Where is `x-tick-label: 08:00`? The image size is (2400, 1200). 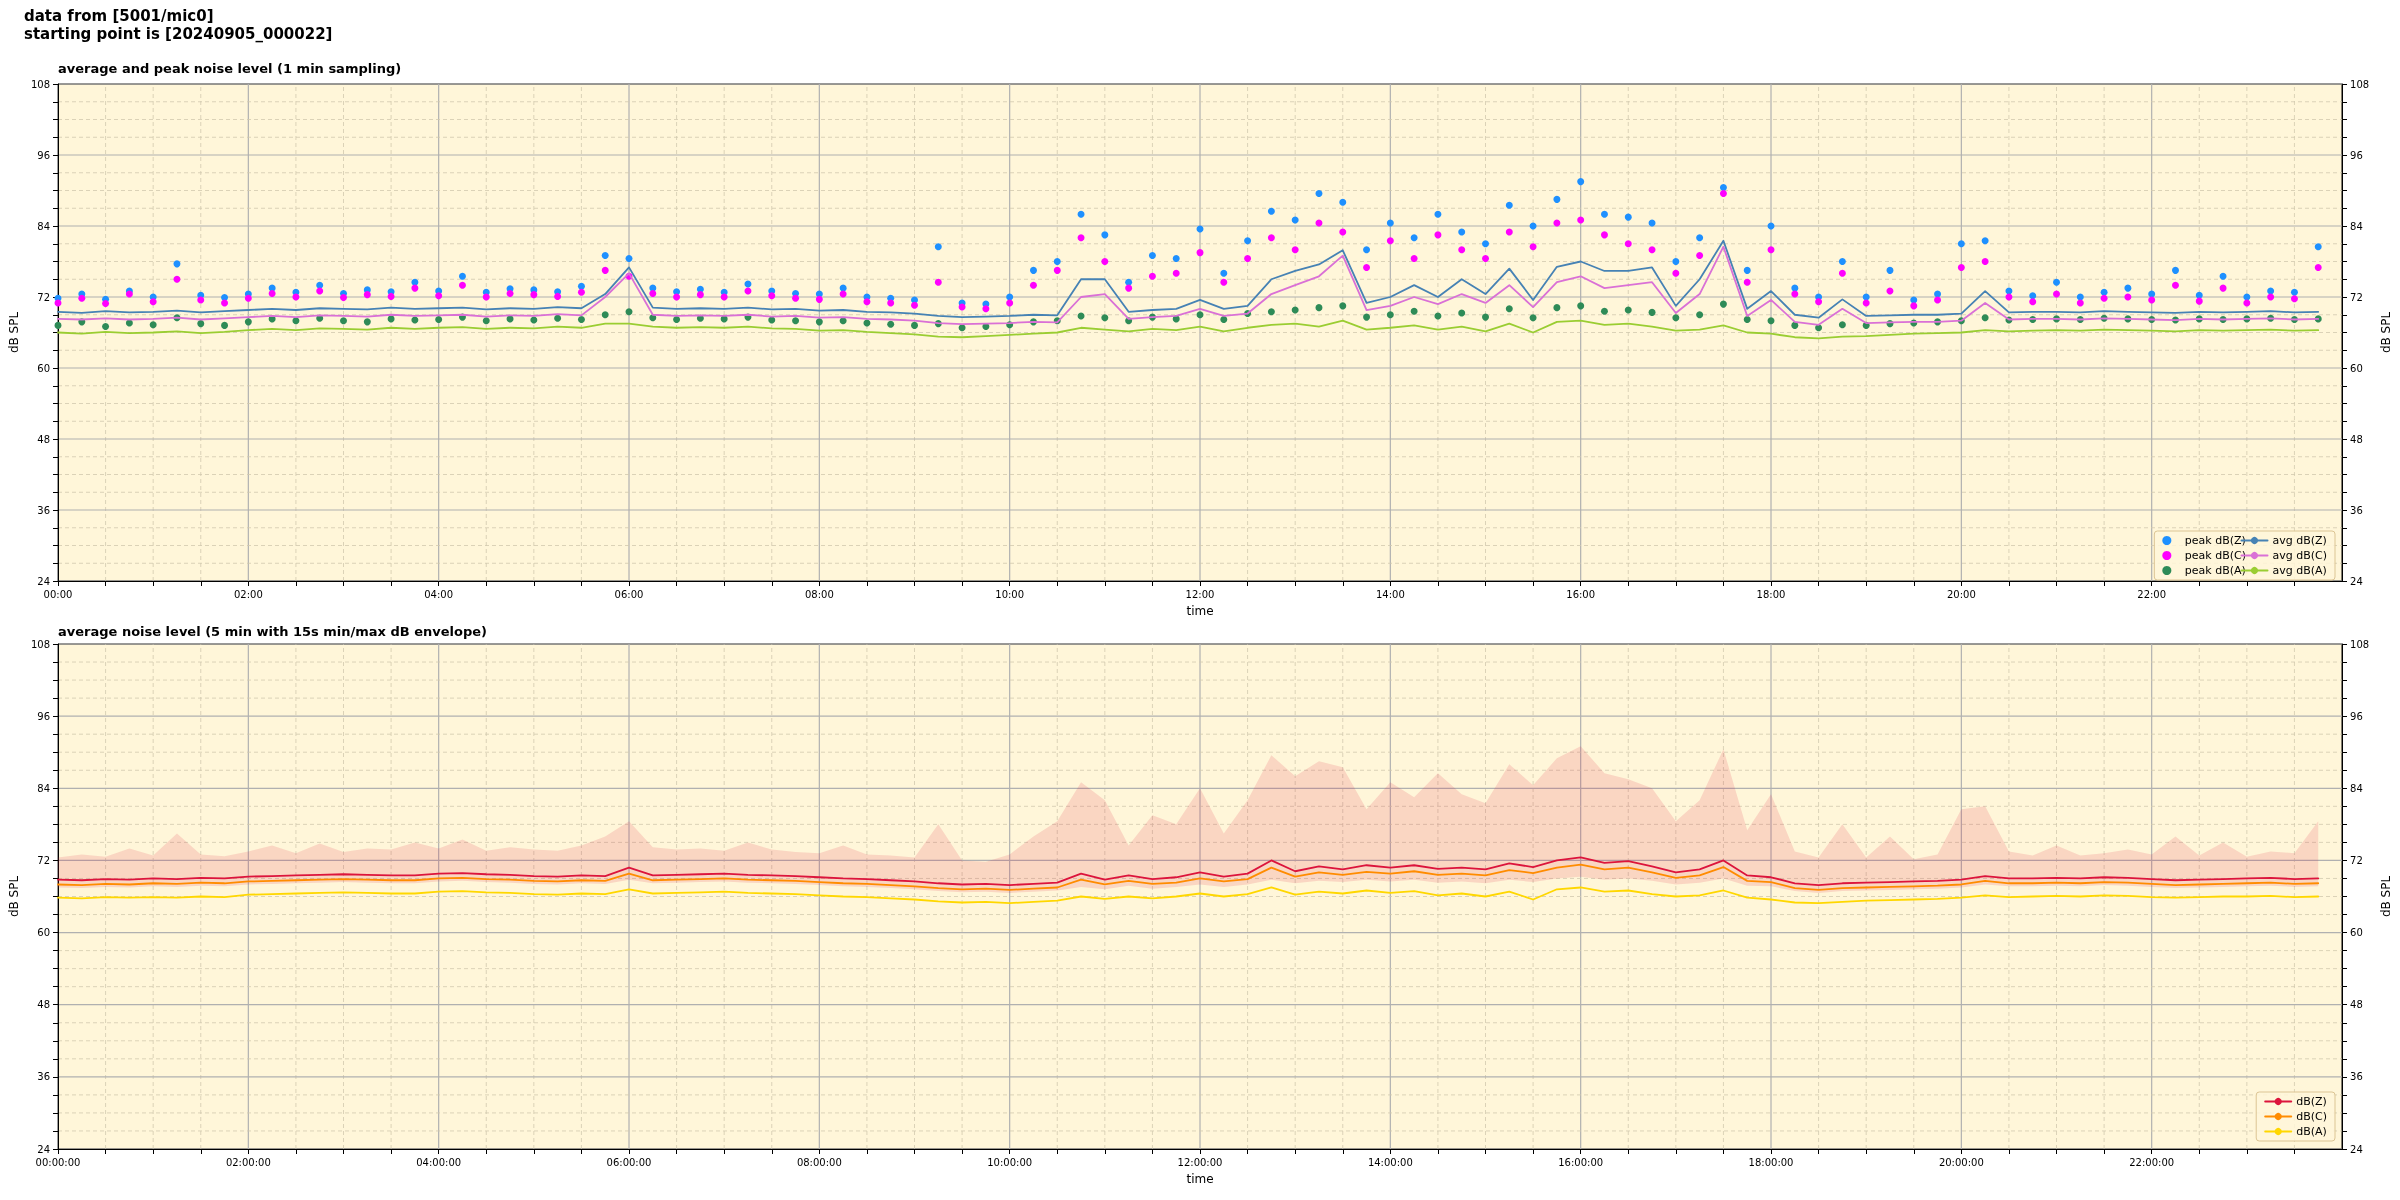 x-tick-label: 08:00 is located at coordinates (819, 594).